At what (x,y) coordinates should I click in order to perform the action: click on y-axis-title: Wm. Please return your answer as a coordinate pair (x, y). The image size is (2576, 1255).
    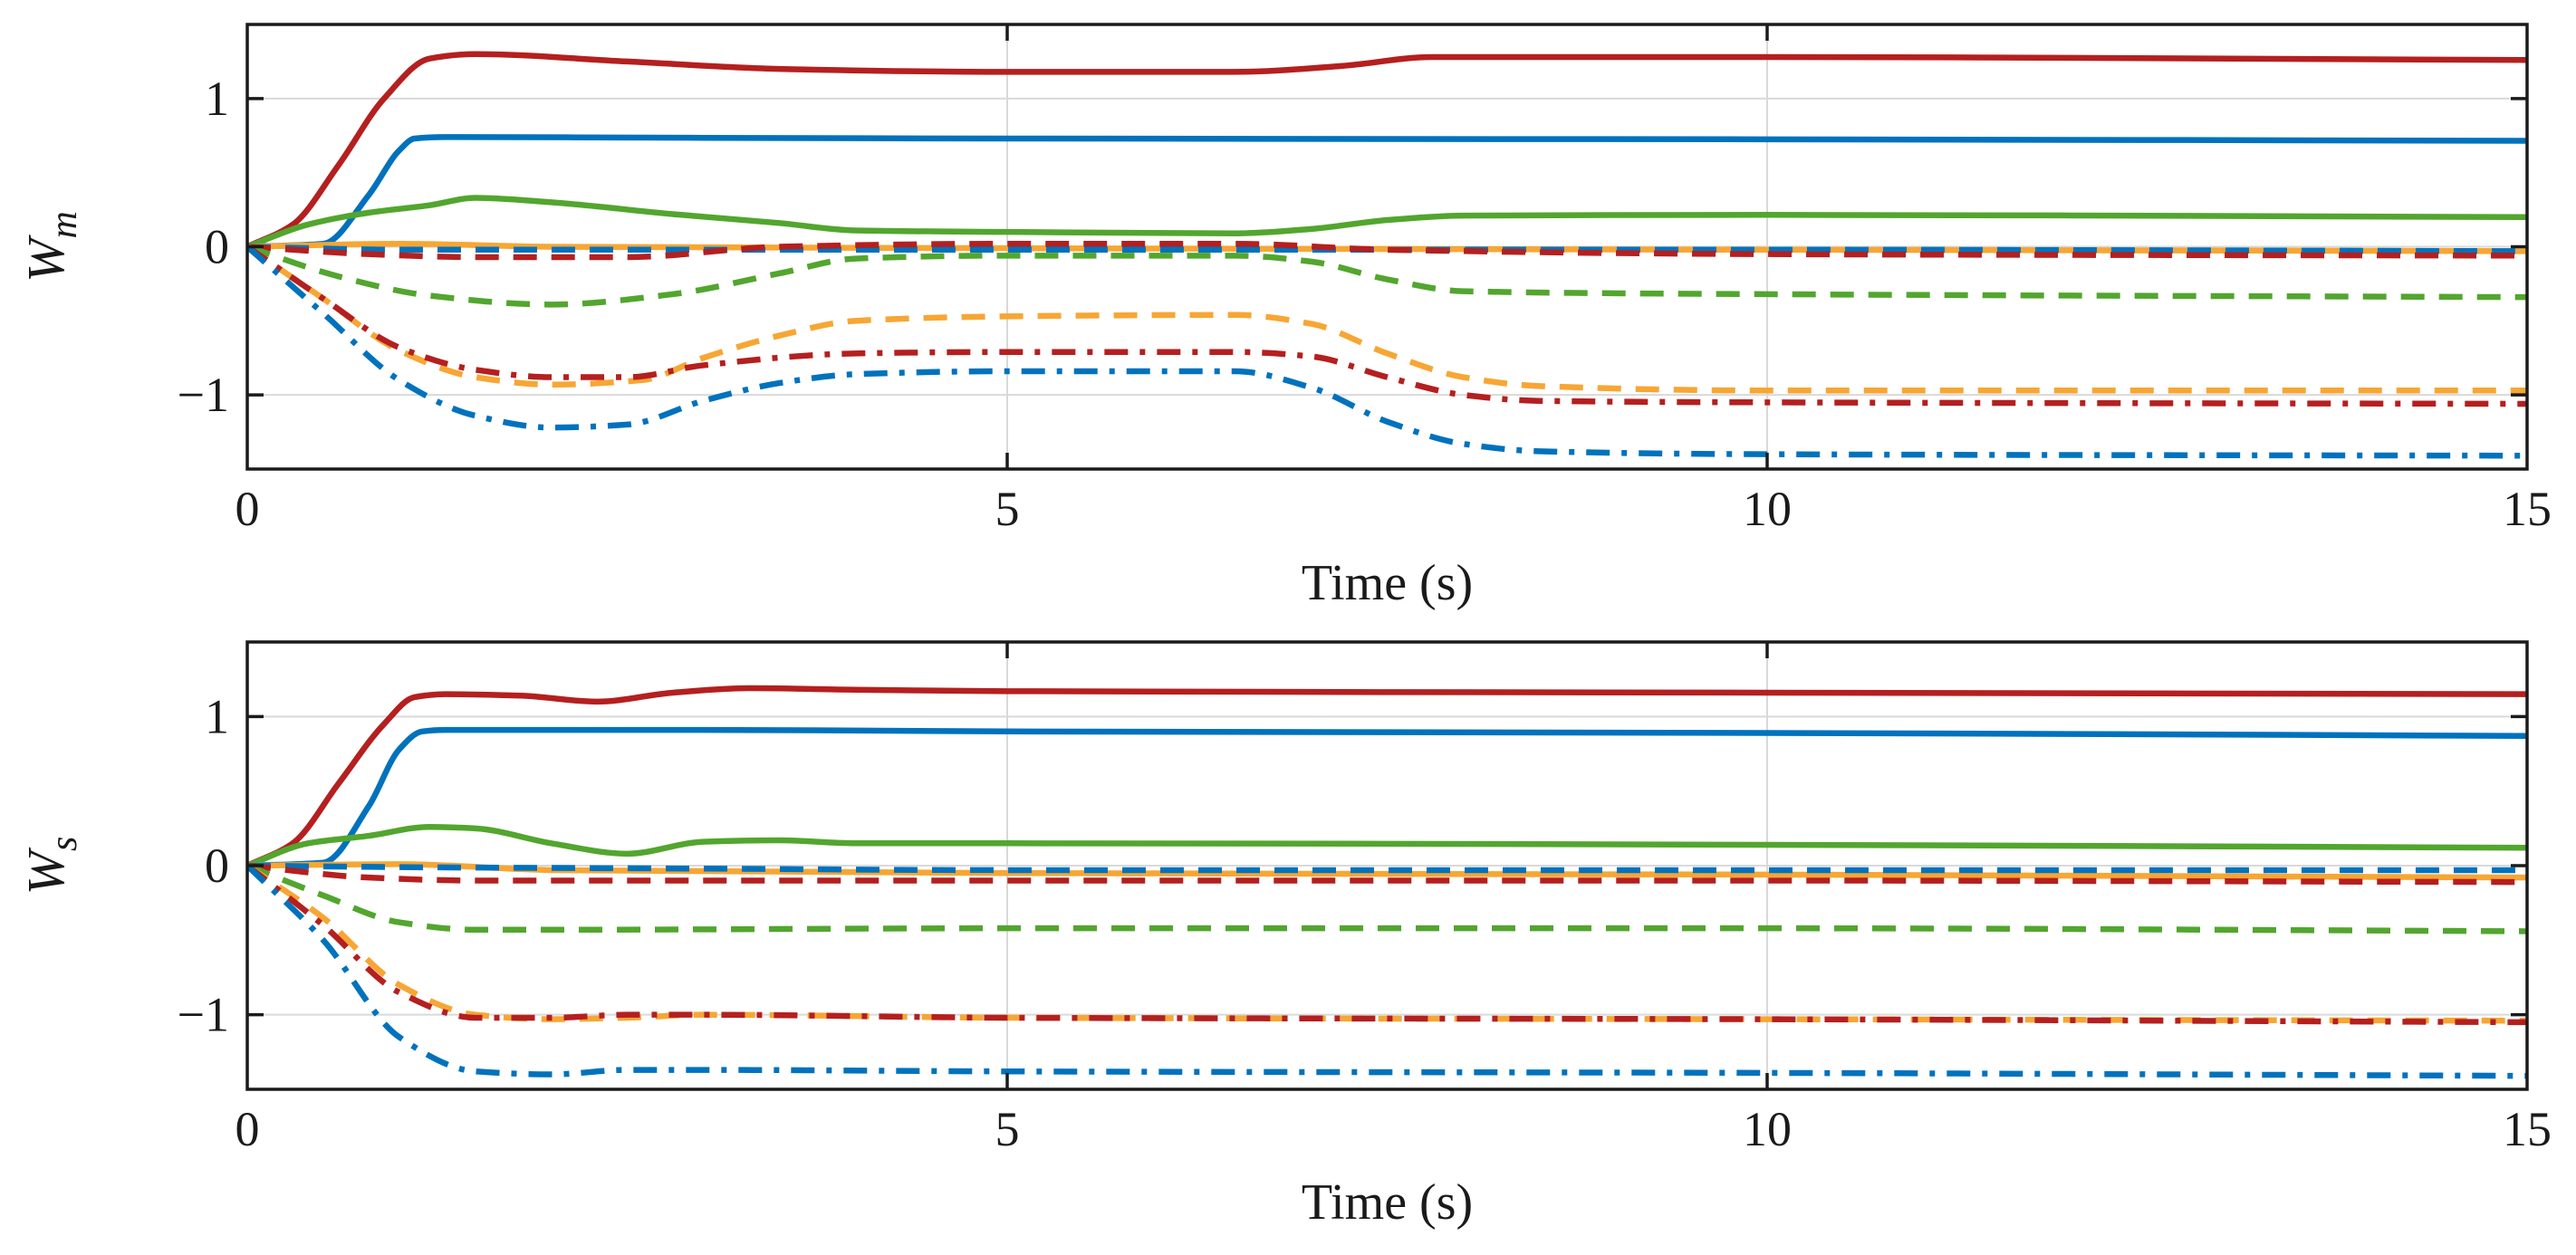
    Looking at the image, I should click on (50, 247).